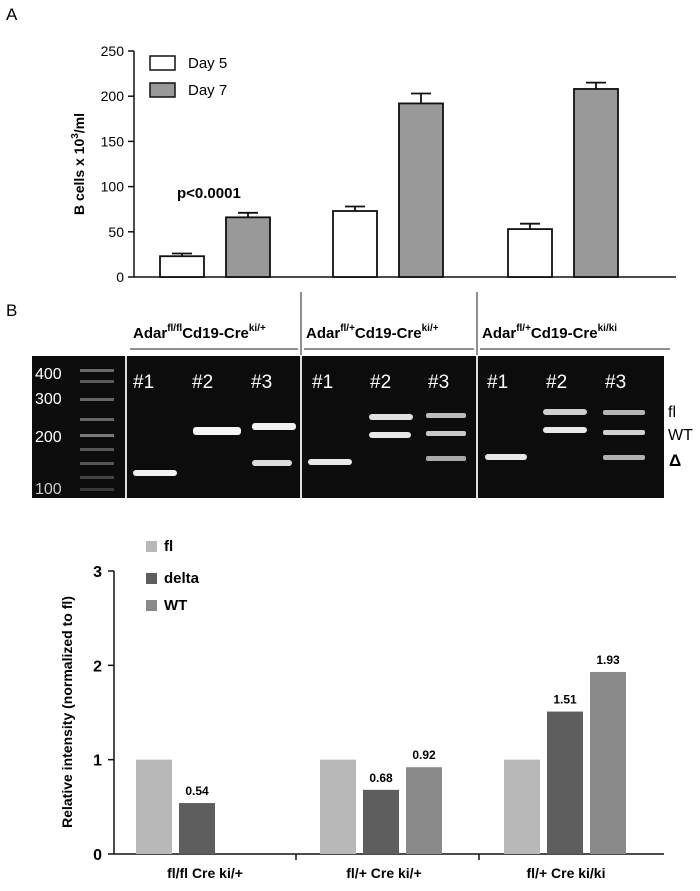  I want to click on y-tick-label: 50, so click(116, 232).